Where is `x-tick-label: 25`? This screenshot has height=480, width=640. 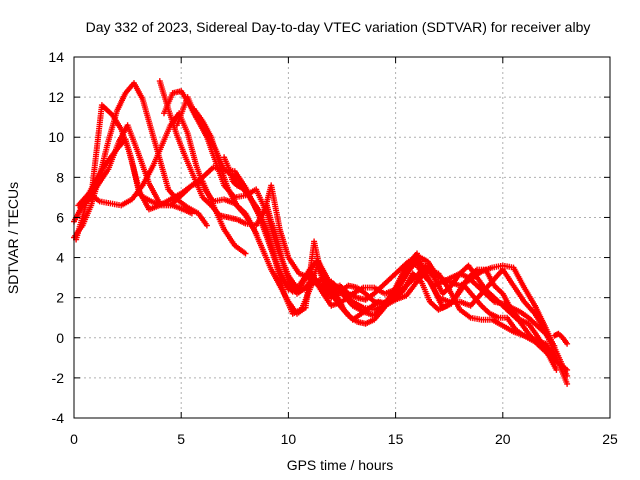 x-tick-label: 25 is located at coordinates (610, 439).